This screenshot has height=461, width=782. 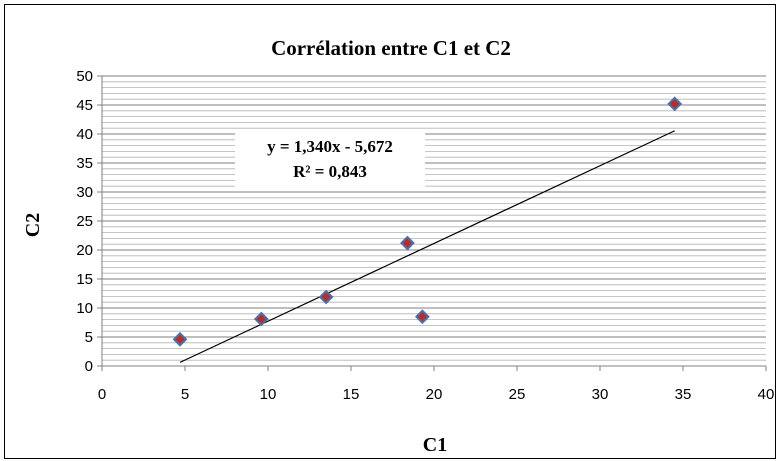 I want to click on x-tick-label: 20, so click(x=434, y=394).